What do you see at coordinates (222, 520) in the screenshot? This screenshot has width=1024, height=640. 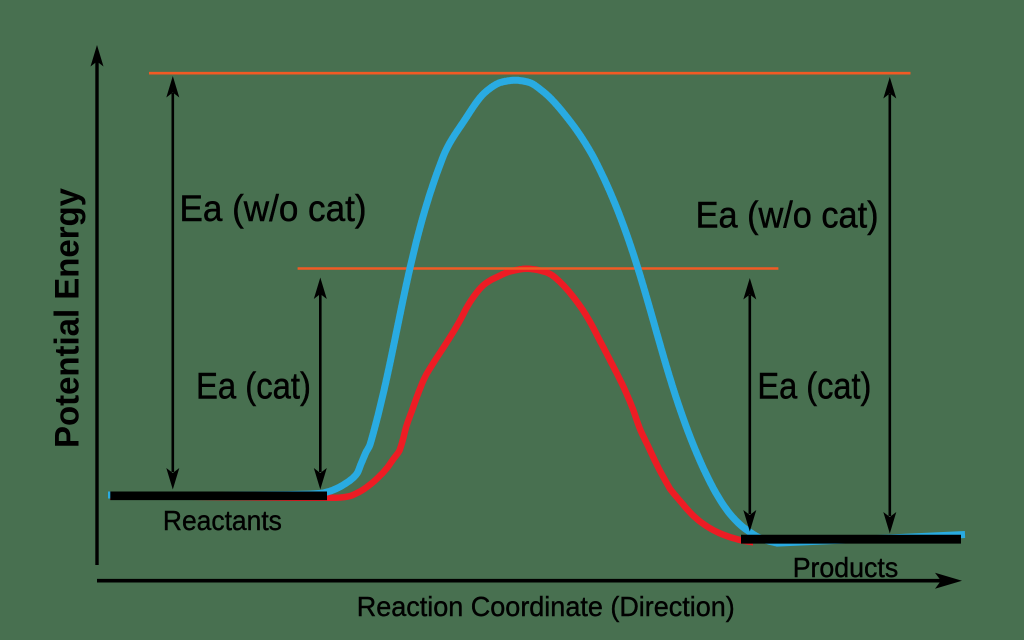 I see `svg-text: Reactants` at bounding box center [222, 520].